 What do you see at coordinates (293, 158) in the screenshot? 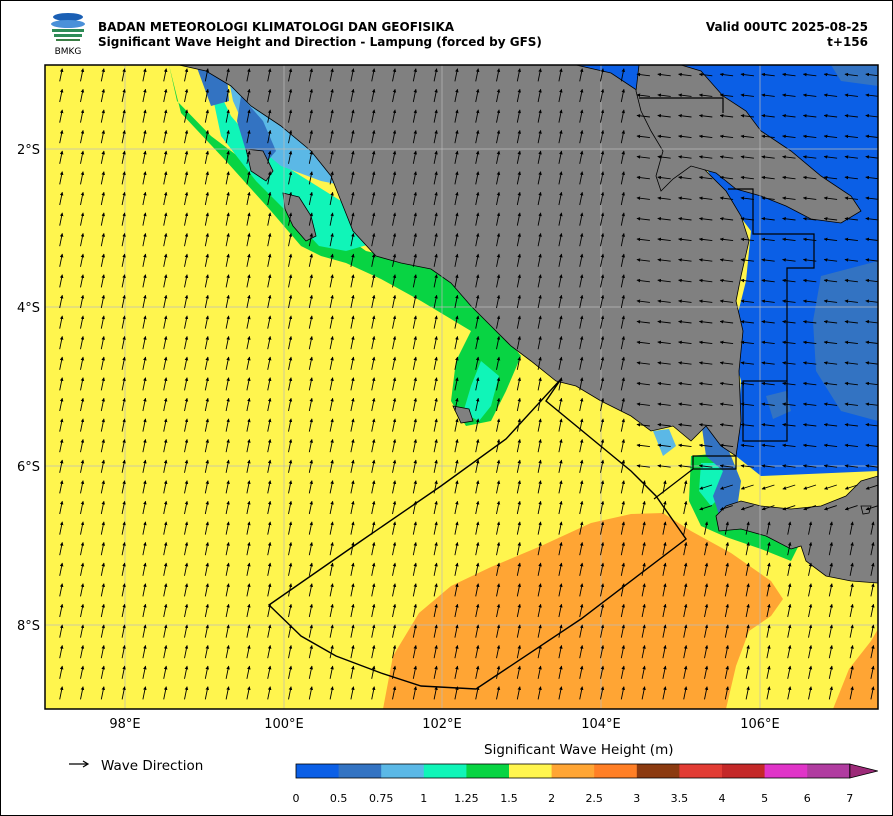
I see `wave-zone-1-1-25m` at bounding box center [293, 158].